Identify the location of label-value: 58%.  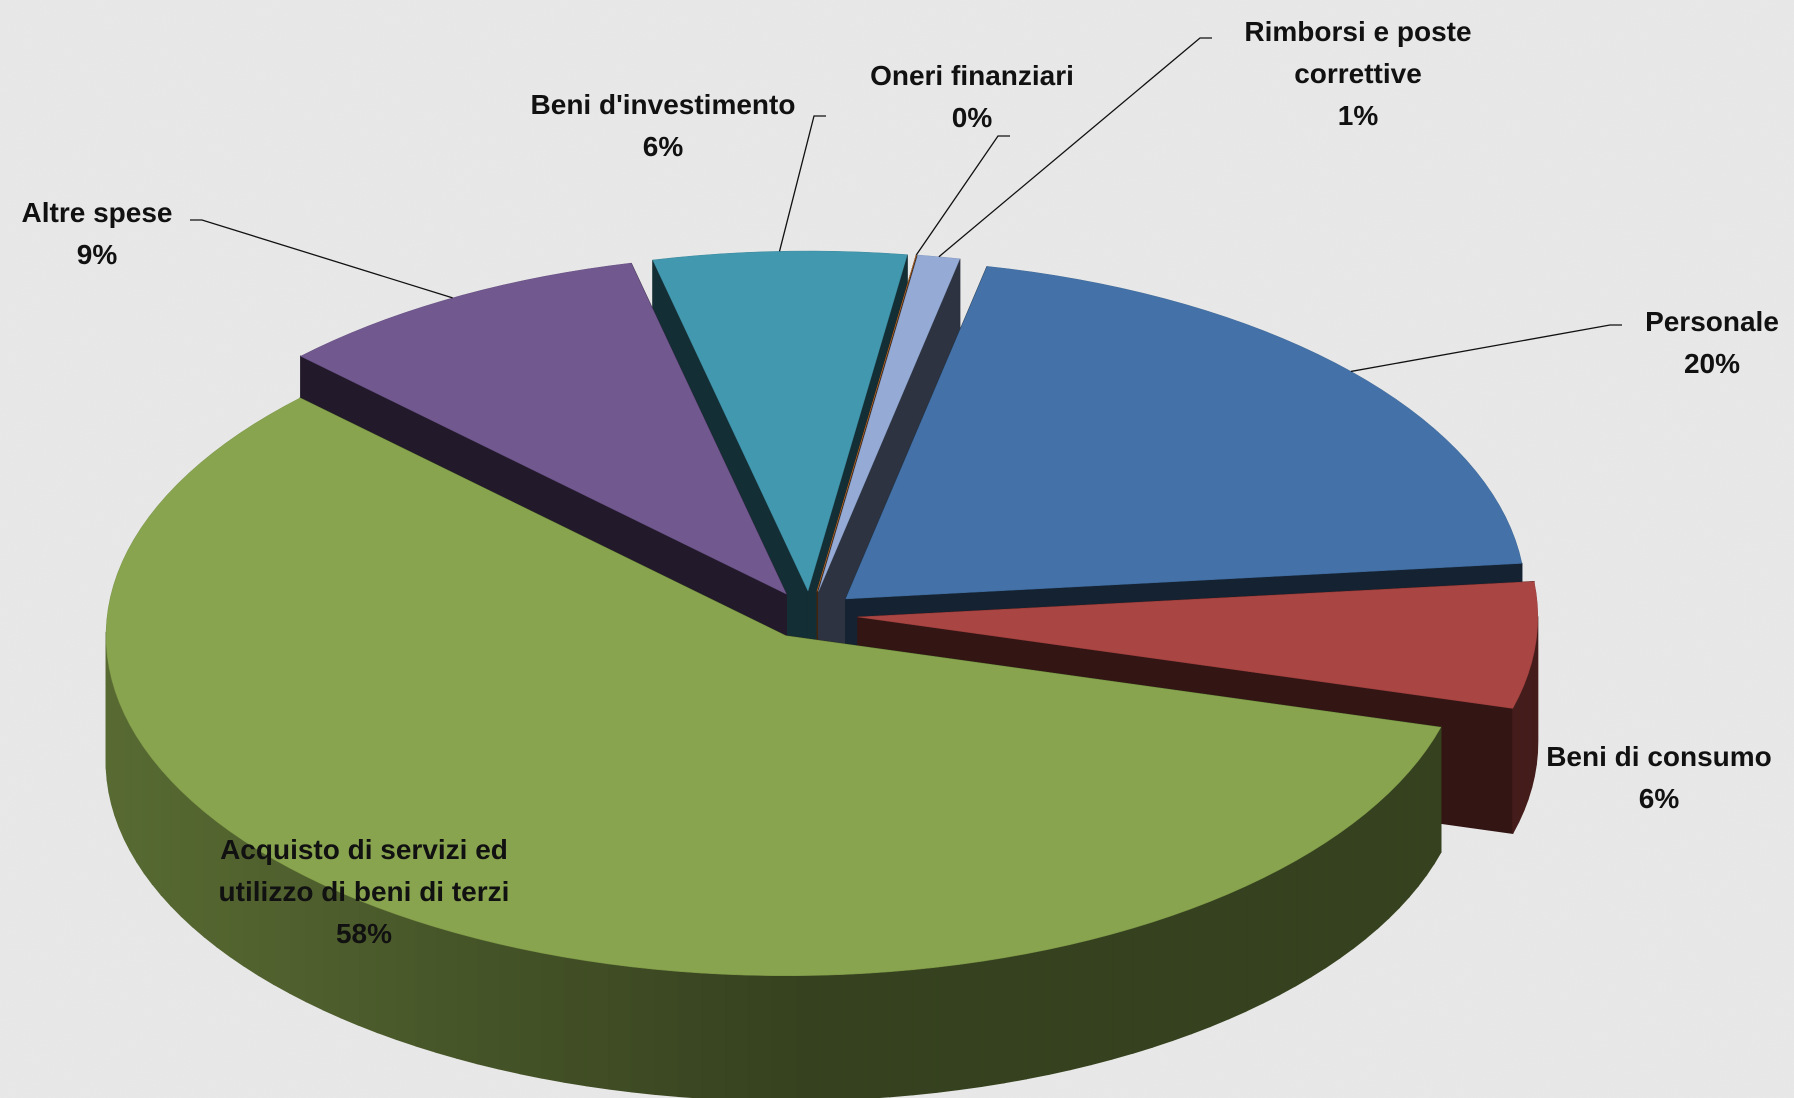
(364, 933).